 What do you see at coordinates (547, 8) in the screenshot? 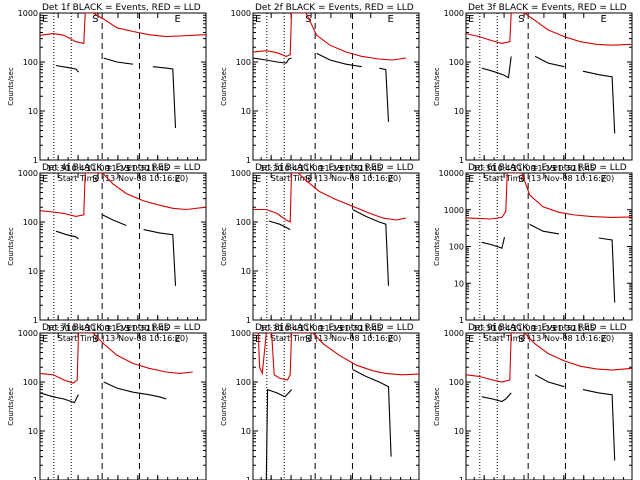
I see `panel-title: Det 3f BLACK = Events, RED = LLD` at bounding box center [547, 8].